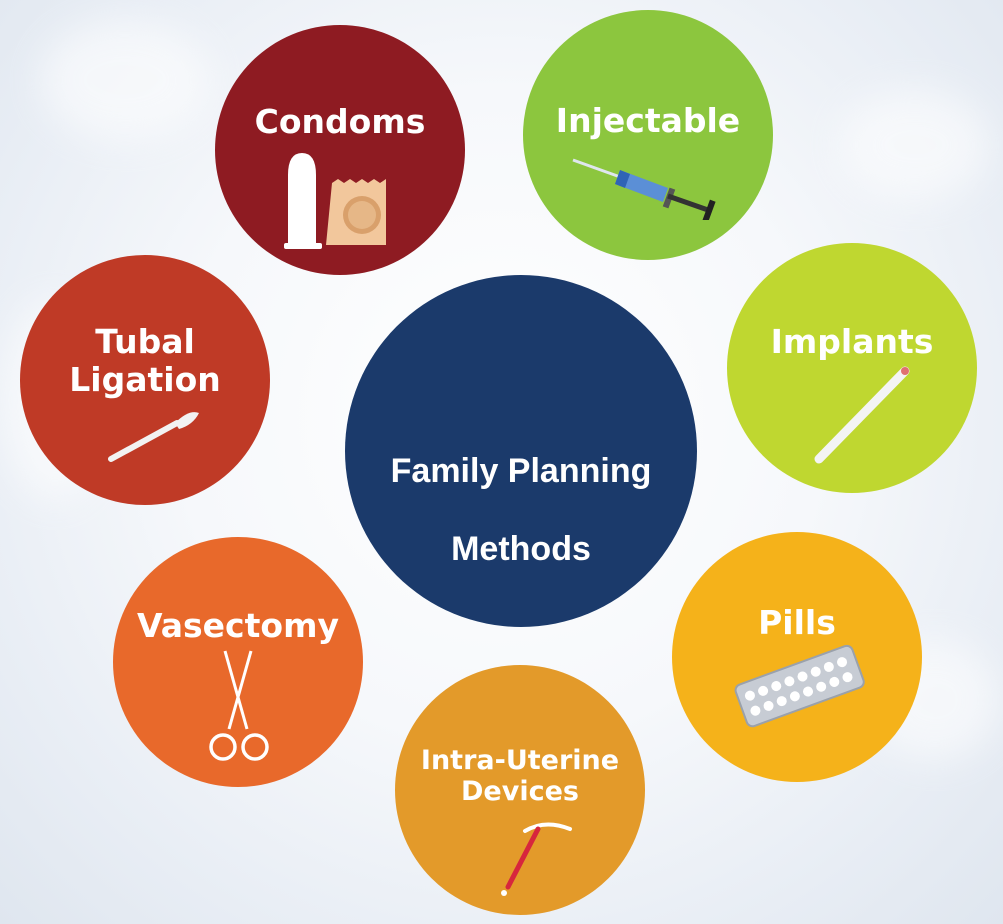 This screenshot has width=1003, height=924. I want to click on method-iud: Intra-Uterine Devices, so click(520, 790).